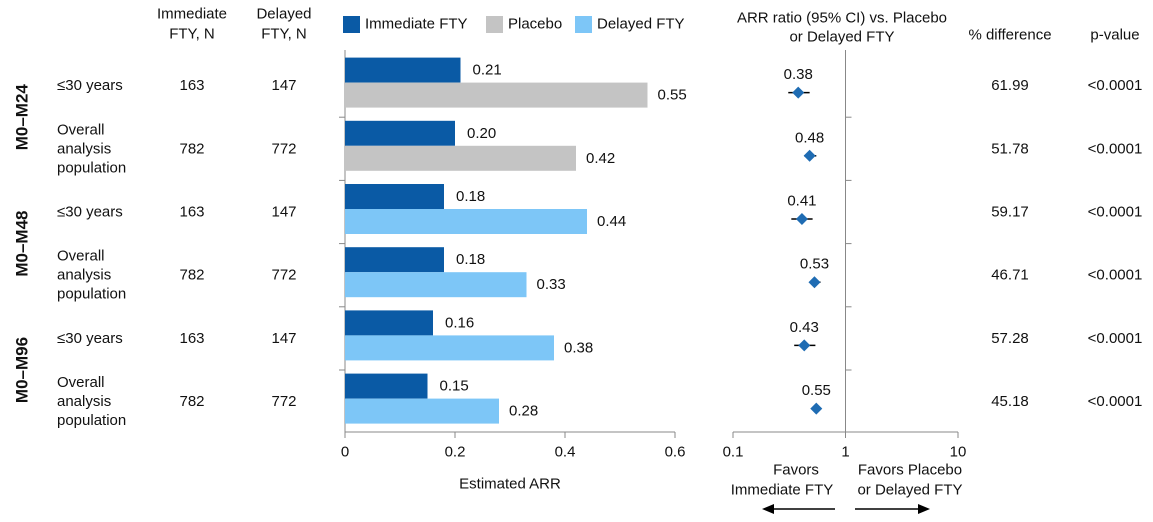  What do you see at coordinates (345, 452) in the screenshot?
I see `bar-x-tick-label-0: 0` at bounding box center [345, 452].